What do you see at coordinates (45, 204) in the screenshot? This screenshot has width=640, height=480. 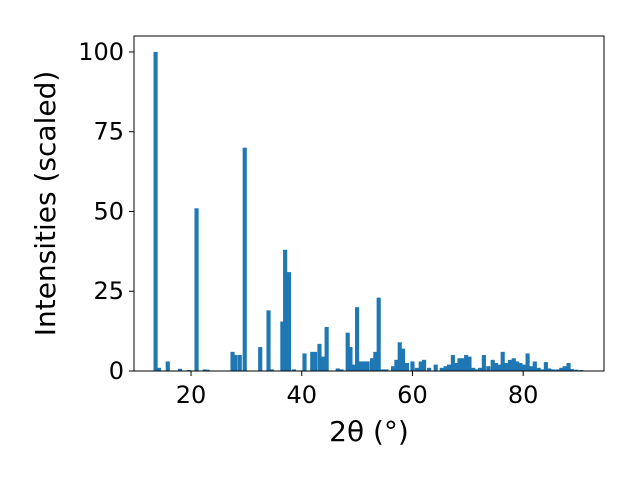 I see `y-axis-label: Intensities (scaled)` at bounding box center [45, 204].